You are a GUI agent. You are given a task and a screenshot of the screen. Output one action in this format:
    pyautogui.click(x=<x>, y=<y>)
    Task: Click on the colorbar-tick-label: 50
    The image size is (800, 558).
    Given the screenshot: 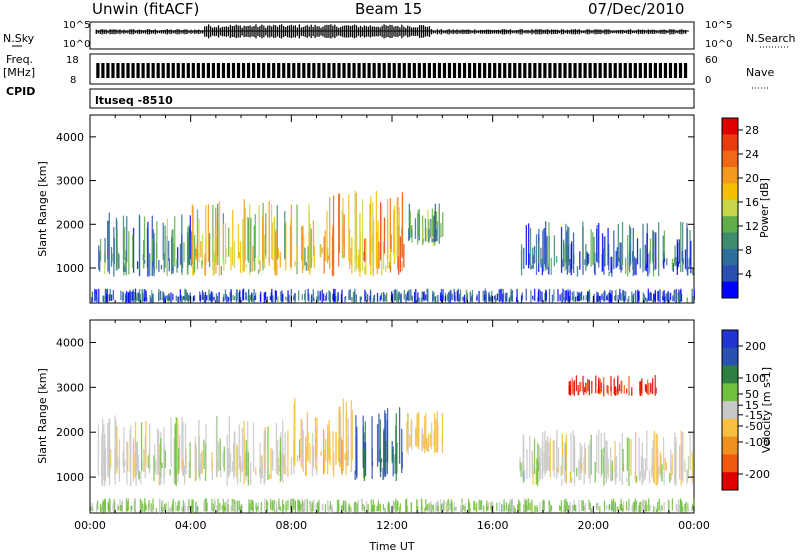 What is the action you would take?
    pyautogui.click(x=752, y=394)
    